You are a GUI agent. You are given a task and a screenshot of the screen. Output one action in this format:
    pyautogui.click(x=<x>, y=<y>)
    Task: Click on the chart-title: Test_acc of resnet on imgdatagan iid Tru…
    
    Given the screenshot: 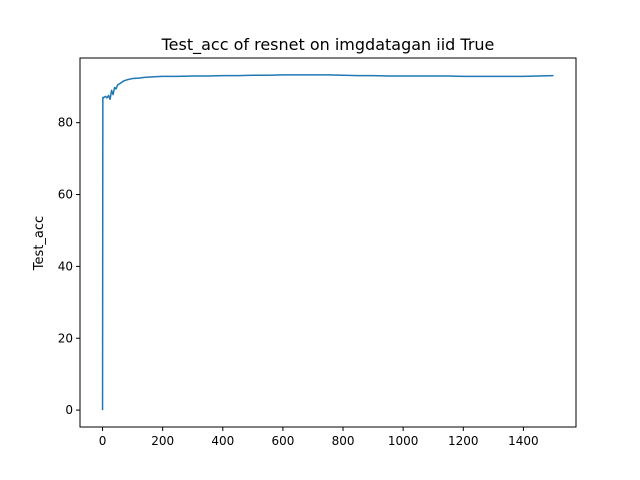 What is the action you would take?
    pyautogui.click(x=328, y=45)
    